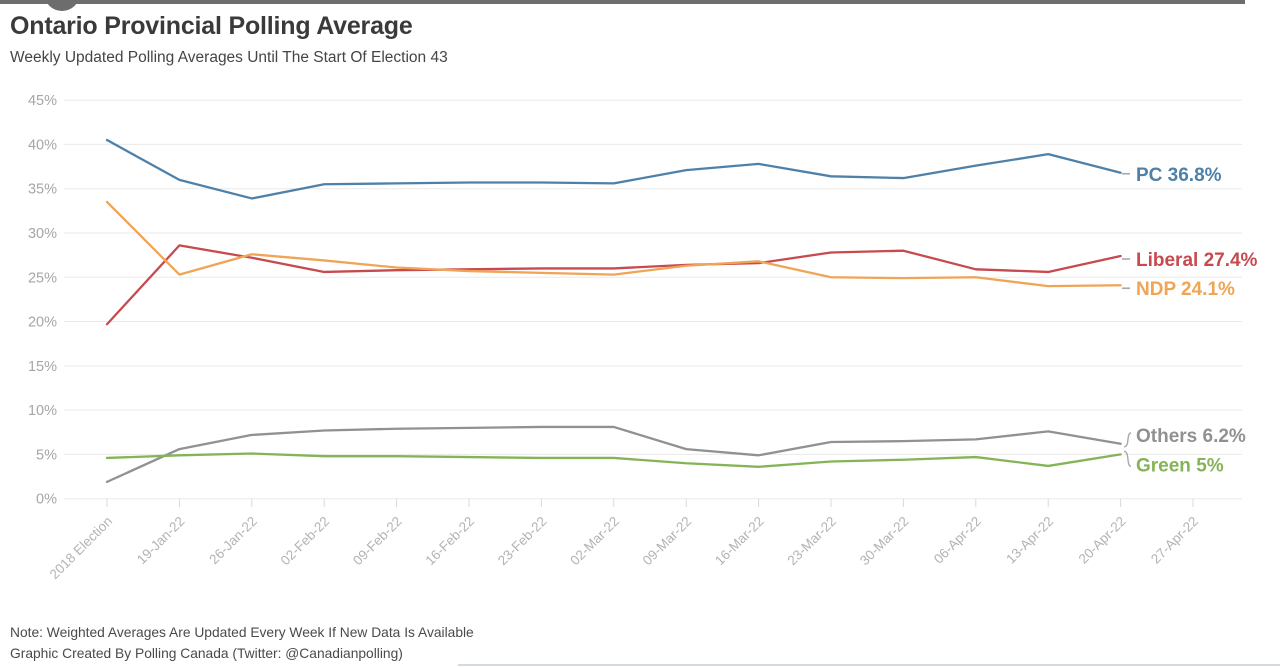  I want to click on series-line-green, so click(613, 460).